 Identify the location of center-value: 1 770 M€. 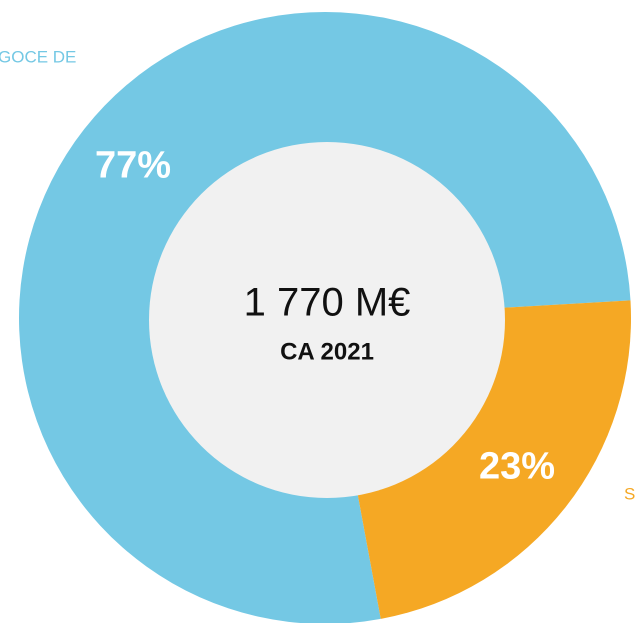
(327, 303).